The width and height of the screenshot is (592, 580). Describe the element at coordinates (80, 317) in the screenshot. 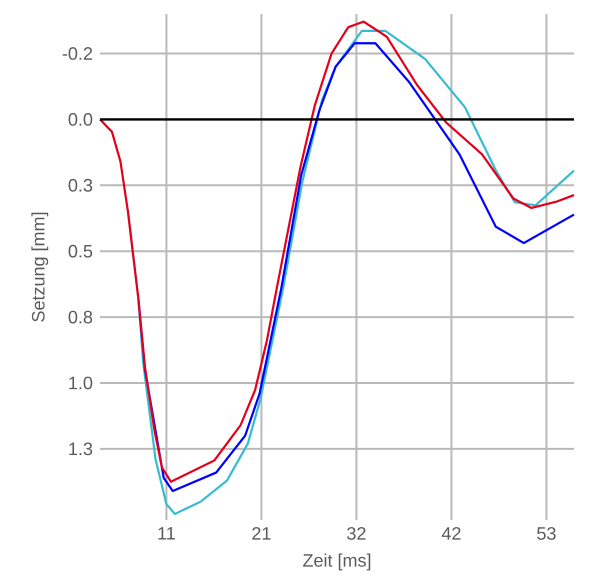

I see `y-tick-label: 0.8` at that location.